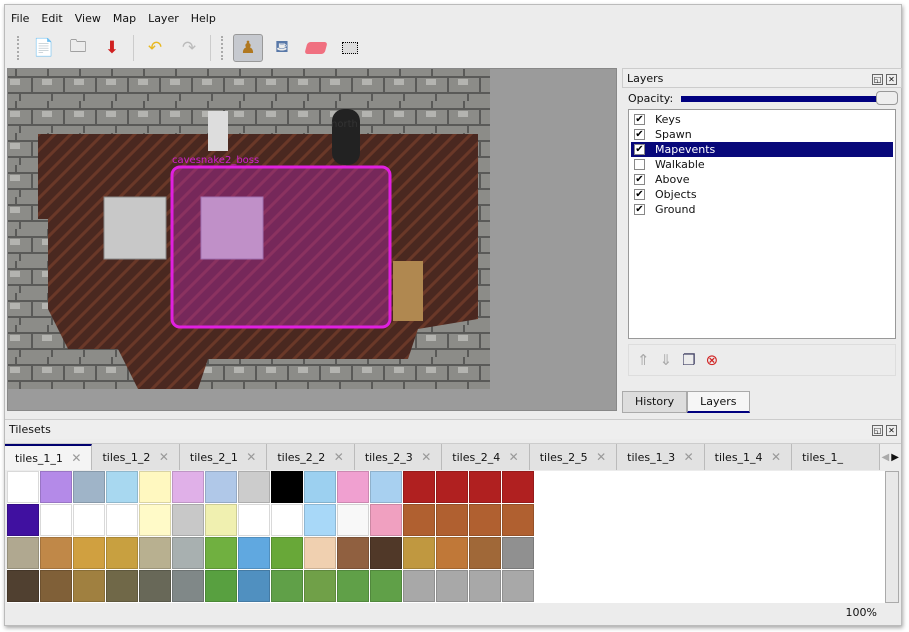 This screenshot has height=632, width=909. Describe the element at coordinates (155, 48) in the screenshot. I see `undo-icon: ↶` at that location.